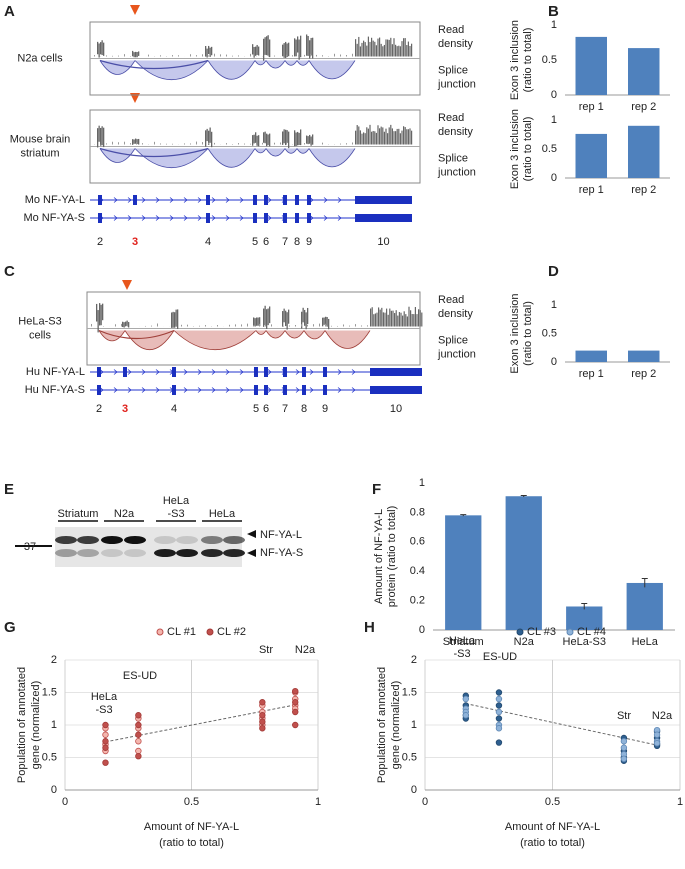 Image resolution: width=685 pixels, height=869 pixels. I want to click on exon-number: 6, so click(266, 242).